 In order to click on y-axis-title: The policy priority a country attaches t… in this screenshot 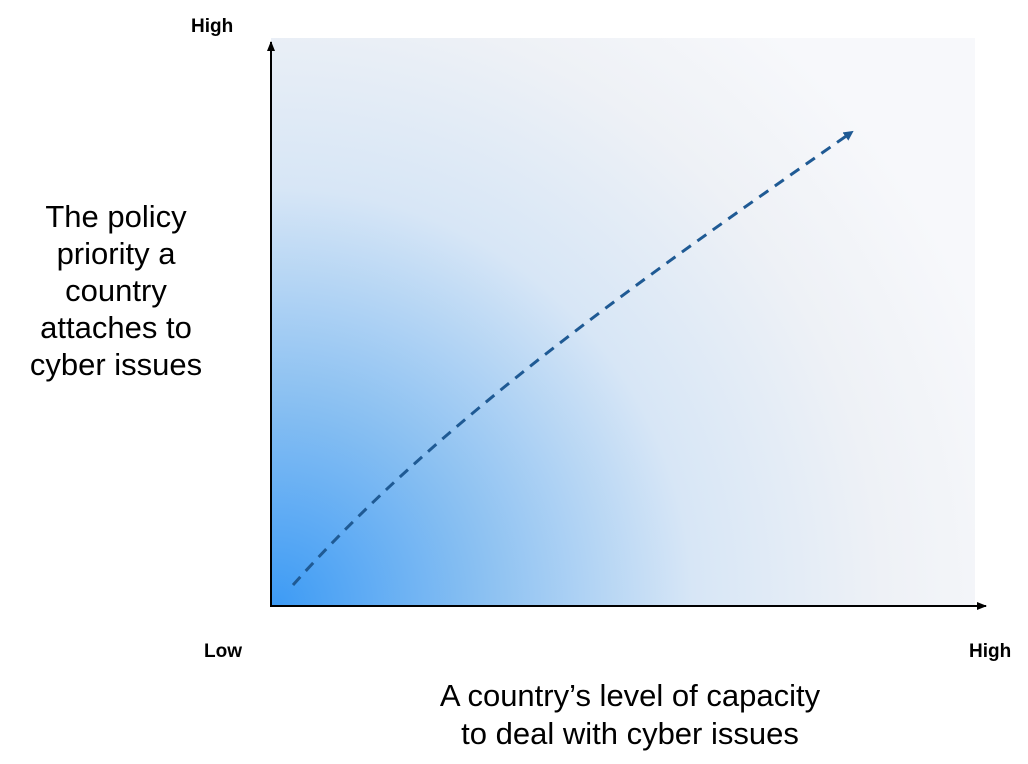, I will do `click(116, 290)`.